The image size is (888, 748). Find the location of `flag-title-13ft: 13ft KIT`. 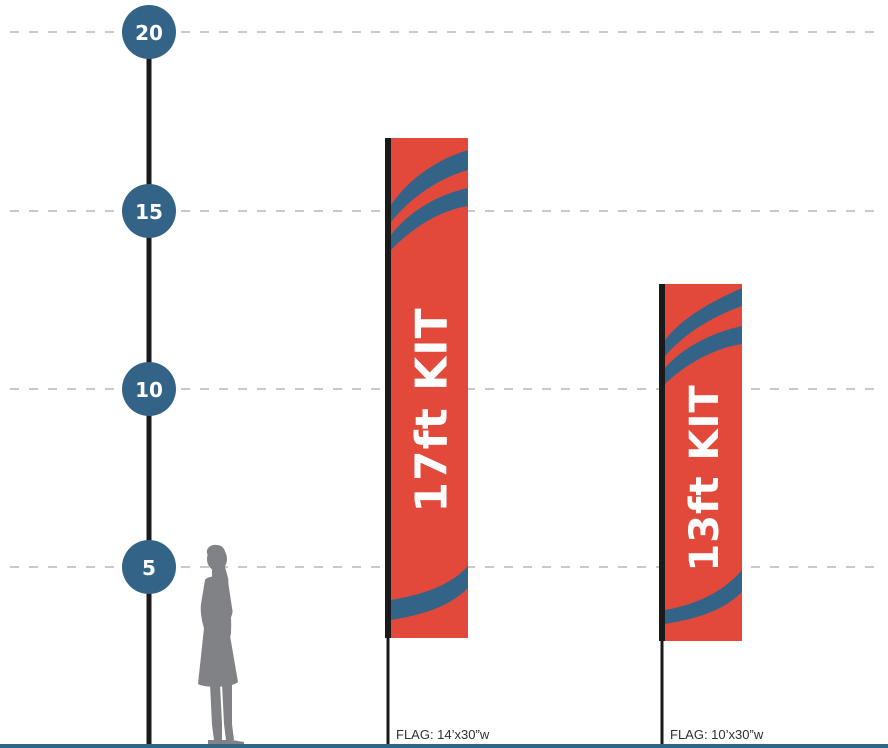

flag-title-13ft: 13ft KIT is located at coordinates (705, 477).